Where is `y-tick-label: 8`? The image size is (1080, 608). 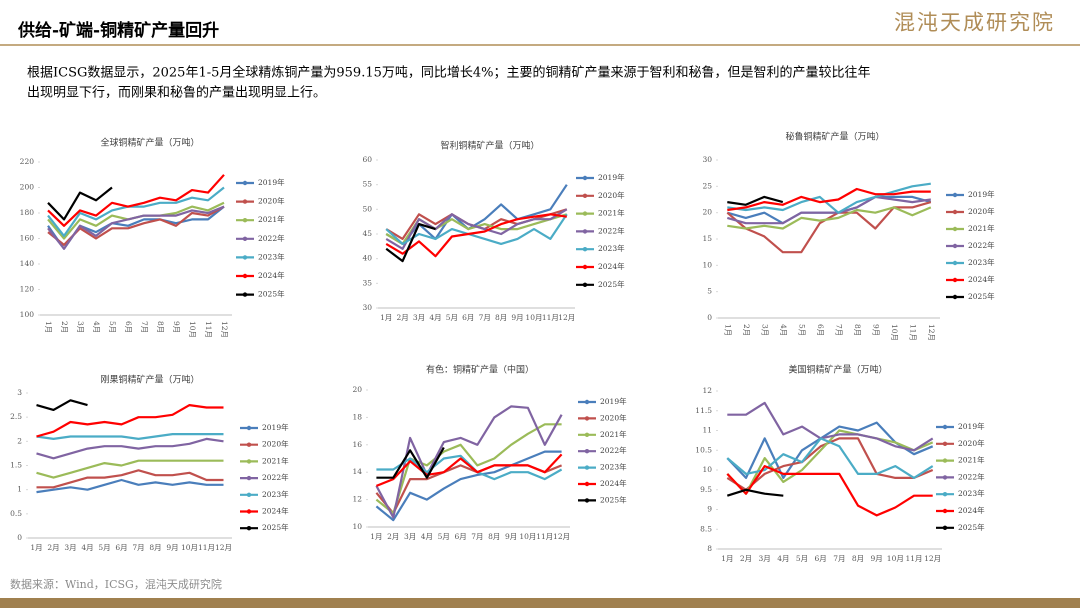 y-tick-label: 8 is located at coordinates (709, 548).